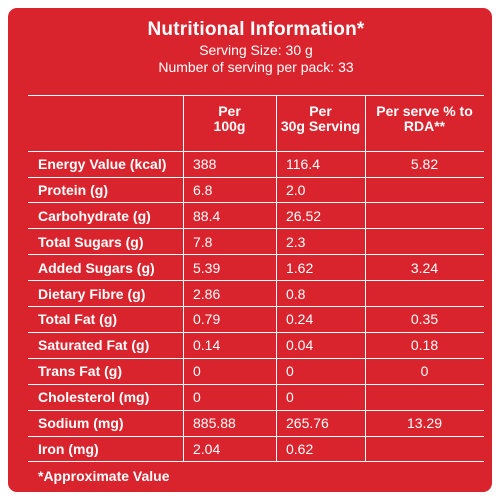 The height and width of the screenshot is (500, 500). I want to click on nutrient-name: Dietary Fibre (g), so click(92, 293).